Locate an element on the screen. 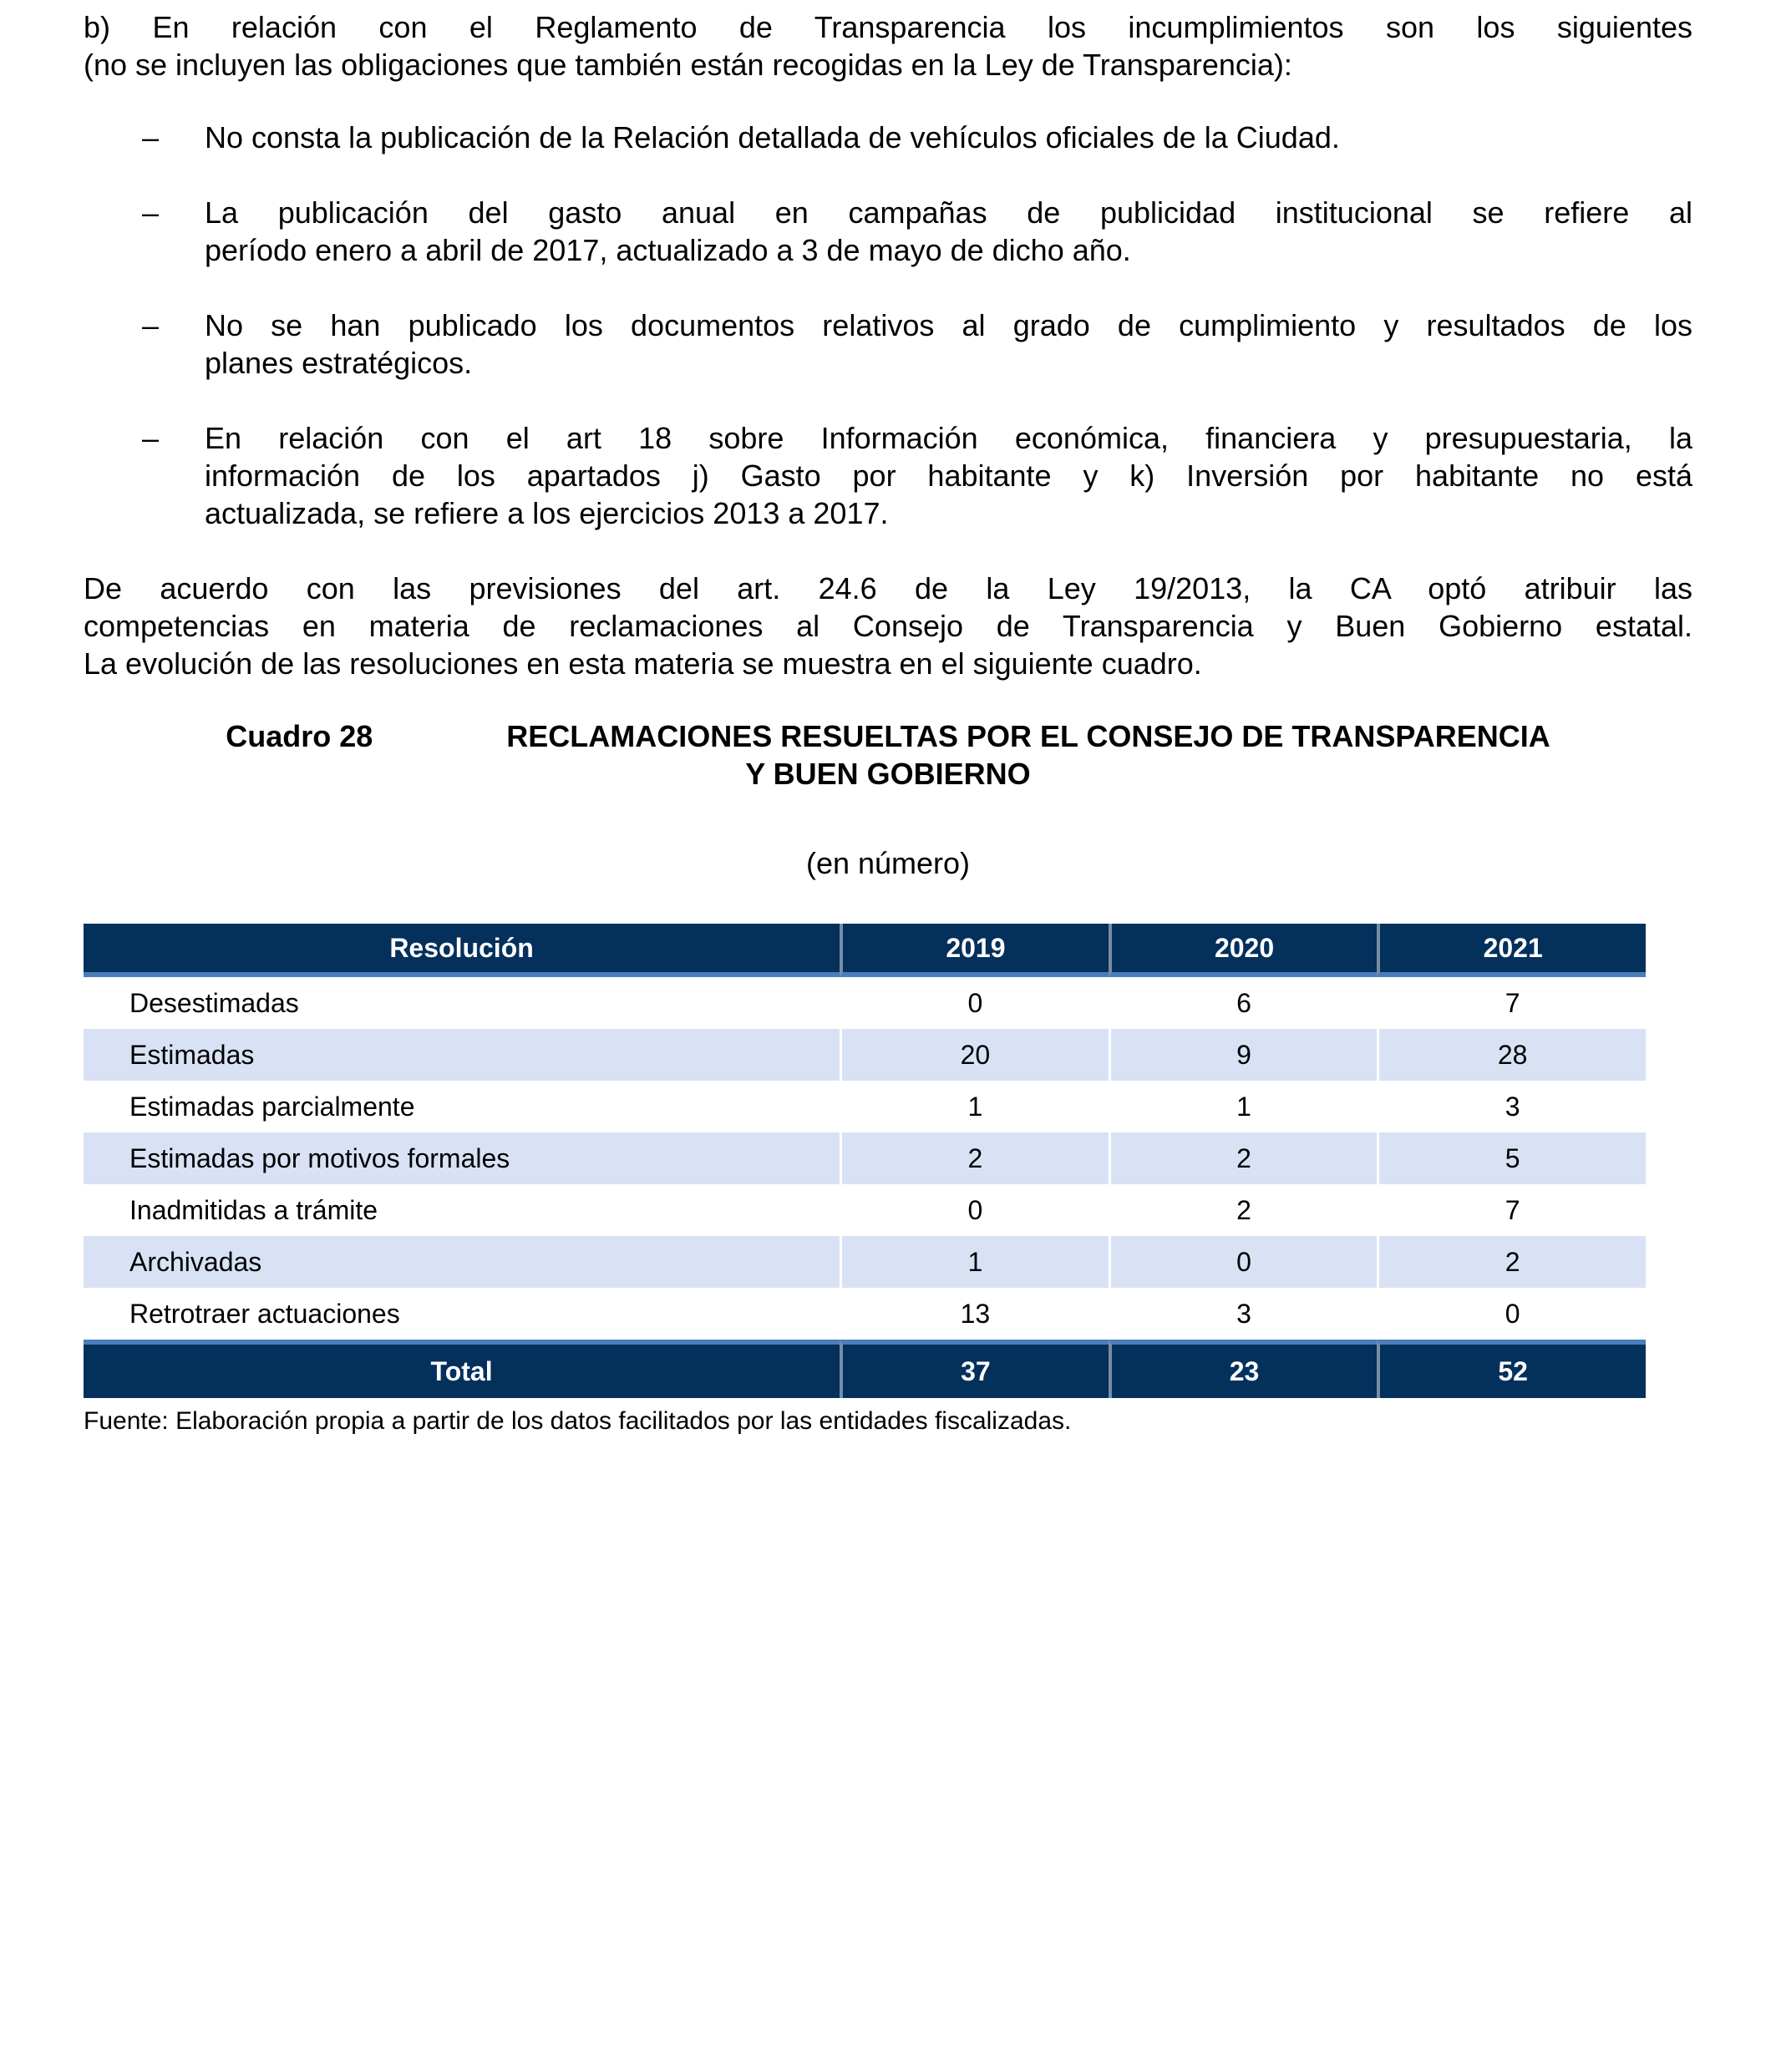  row-value-2021: 5 is located at coordinates (1511, 1158).